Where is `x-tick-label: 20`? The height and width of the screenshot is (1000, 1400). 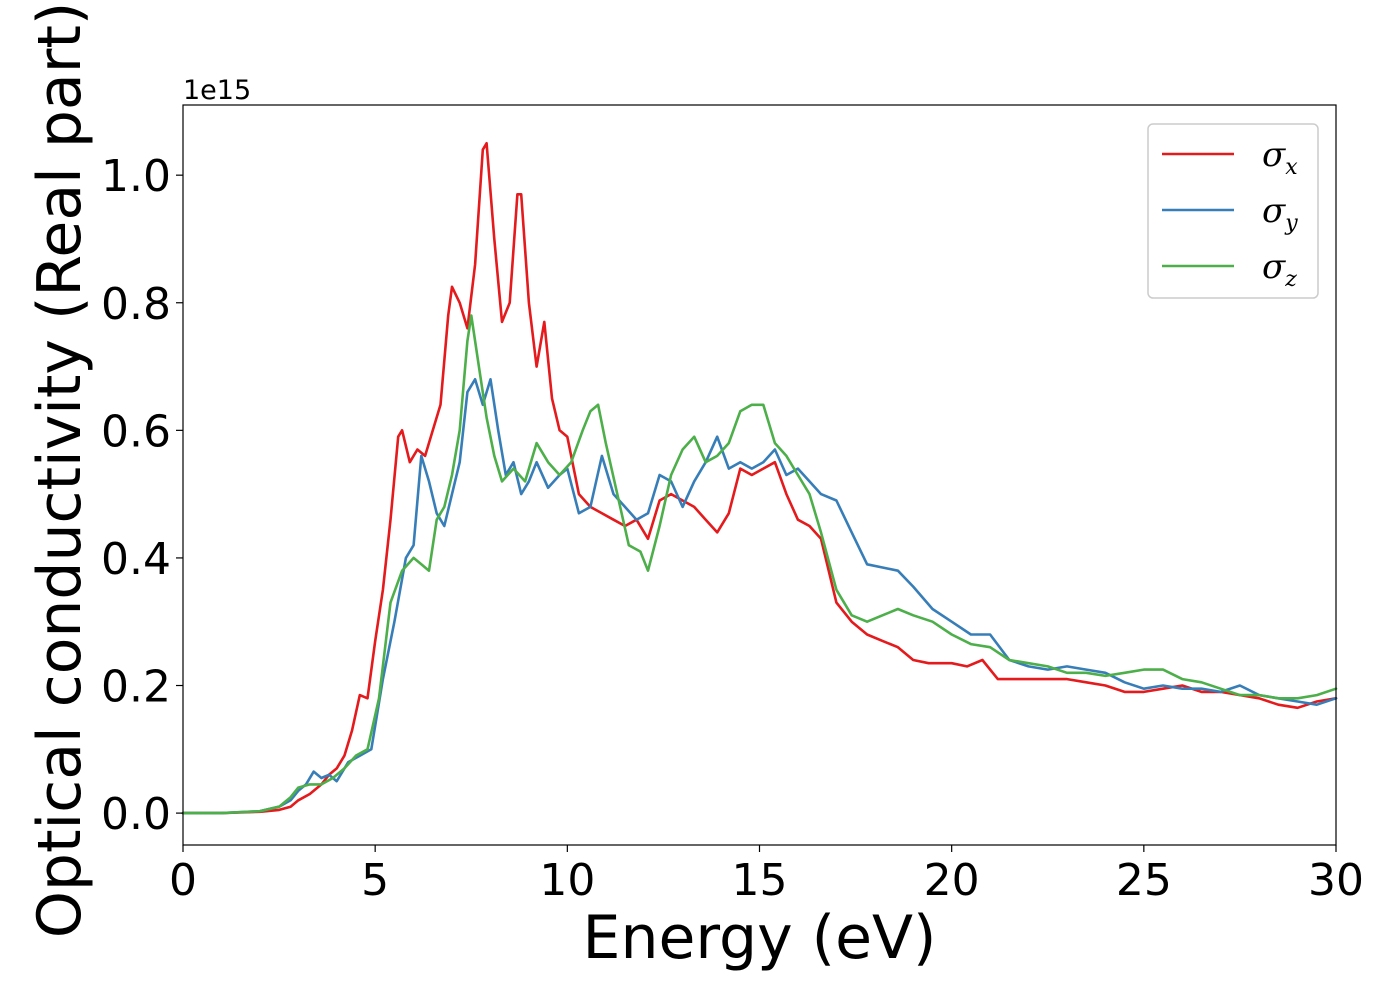 x-tick-label: 20 is located at coordinates (952, 880).